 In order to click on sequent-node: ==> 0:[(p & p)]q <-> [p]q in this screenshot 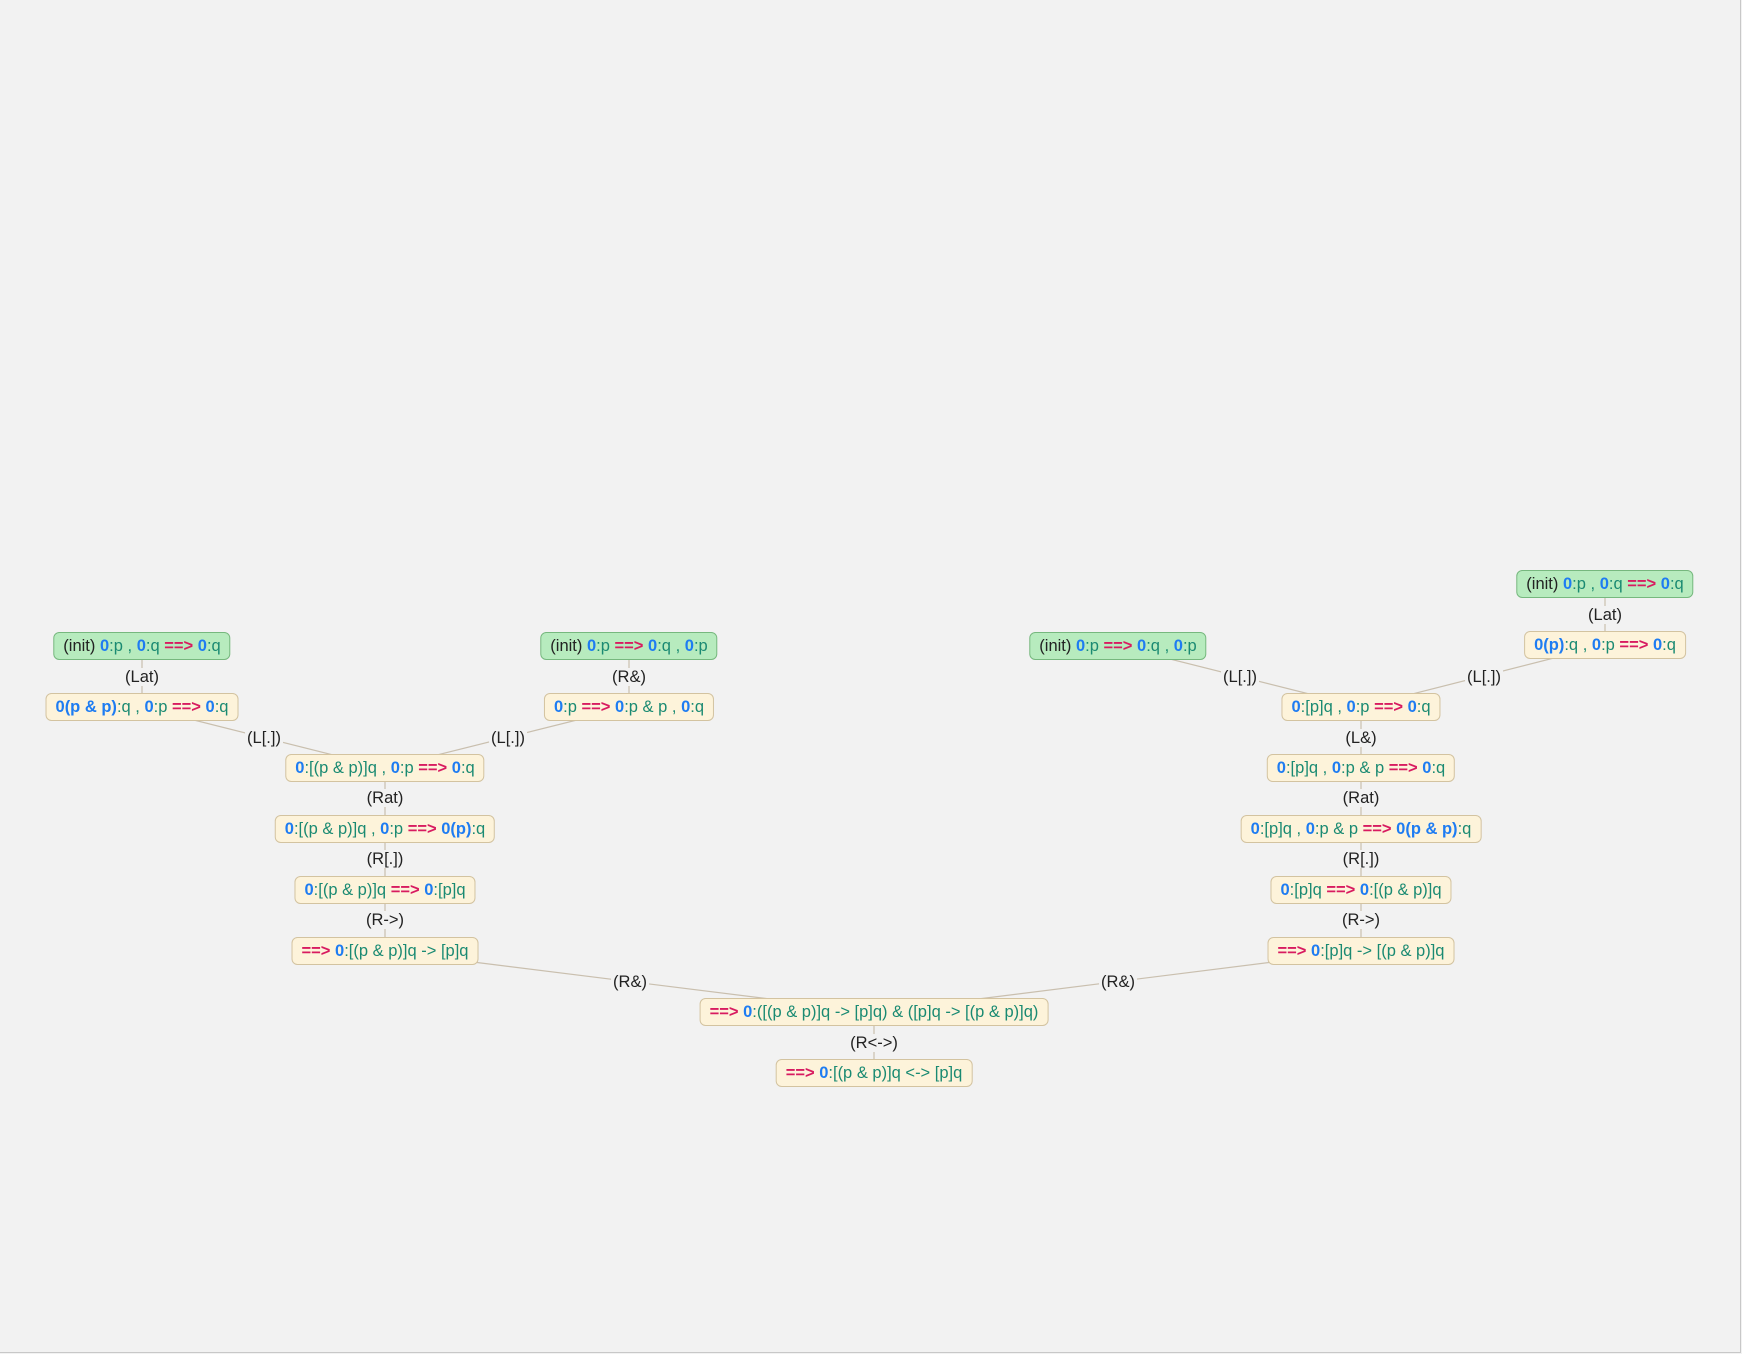, I will do `click(874, 1073)`.